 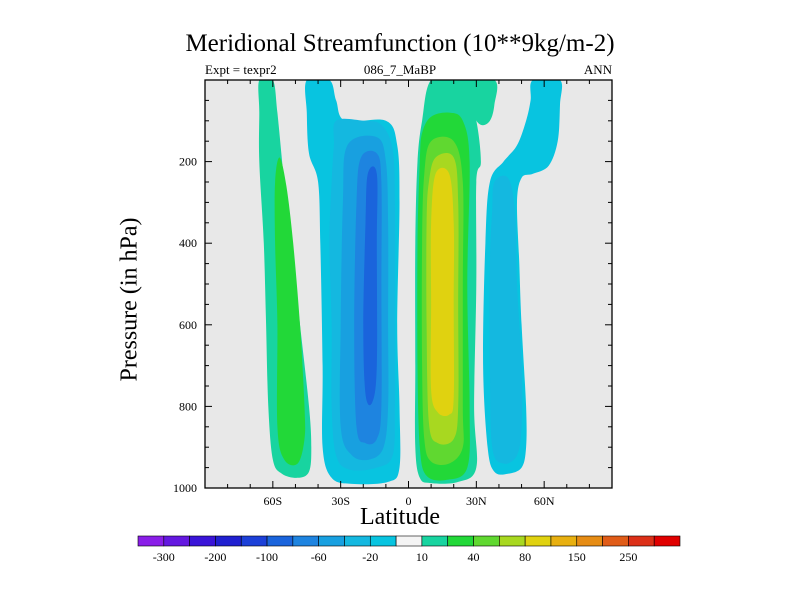 I want to click on contour-southern-ferrel-core, so click(x=370, y=286).